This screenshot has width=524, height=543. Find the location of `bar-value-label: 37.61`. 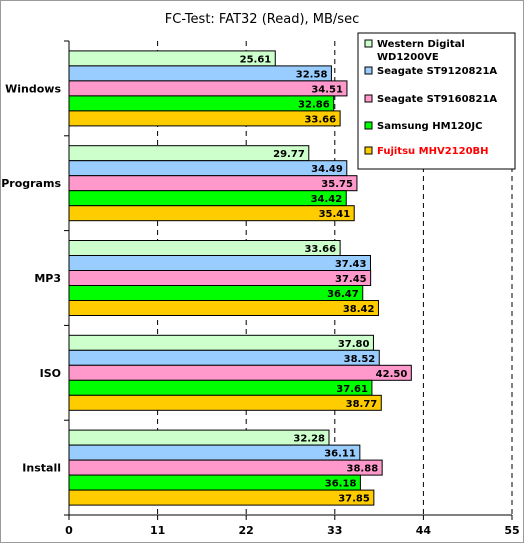

bar-value-label: 37.61 is located at coordinates (352, 389).